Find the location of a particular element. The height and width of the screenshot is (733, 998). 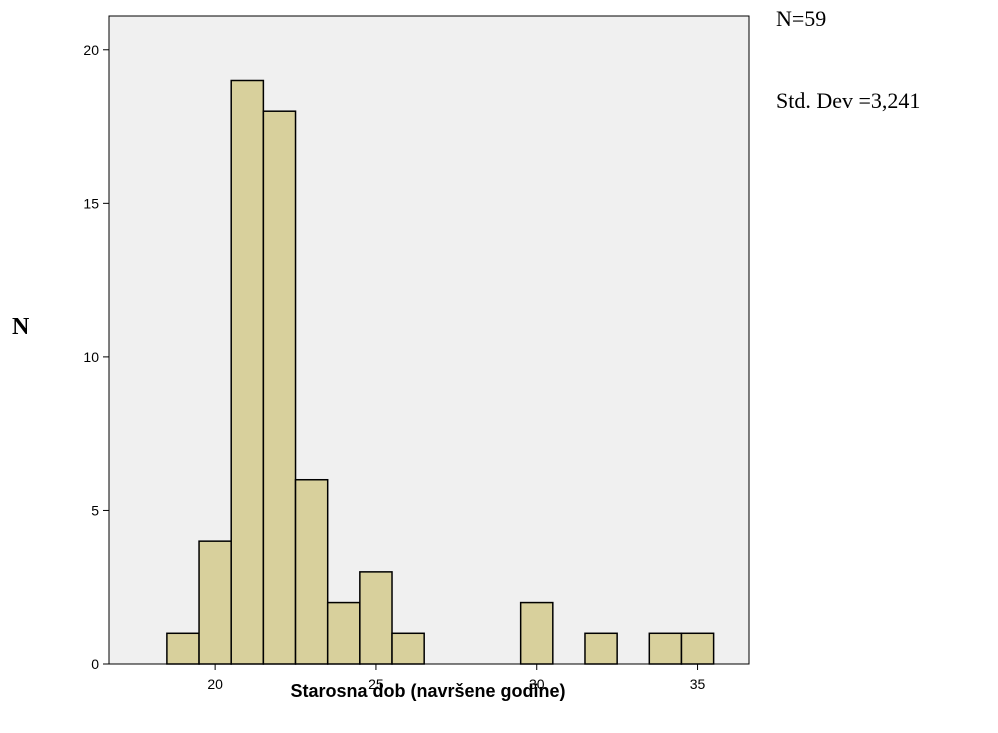

x-tick-label: 20 is located at coordinates (215, 684).